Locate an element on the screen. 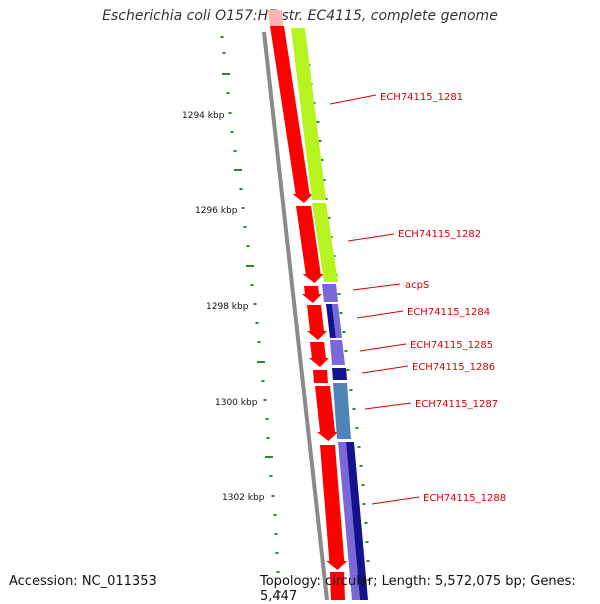 The width and height of the screenshot is (600, 604). cds-arrows is located at coordinates (308, 305).